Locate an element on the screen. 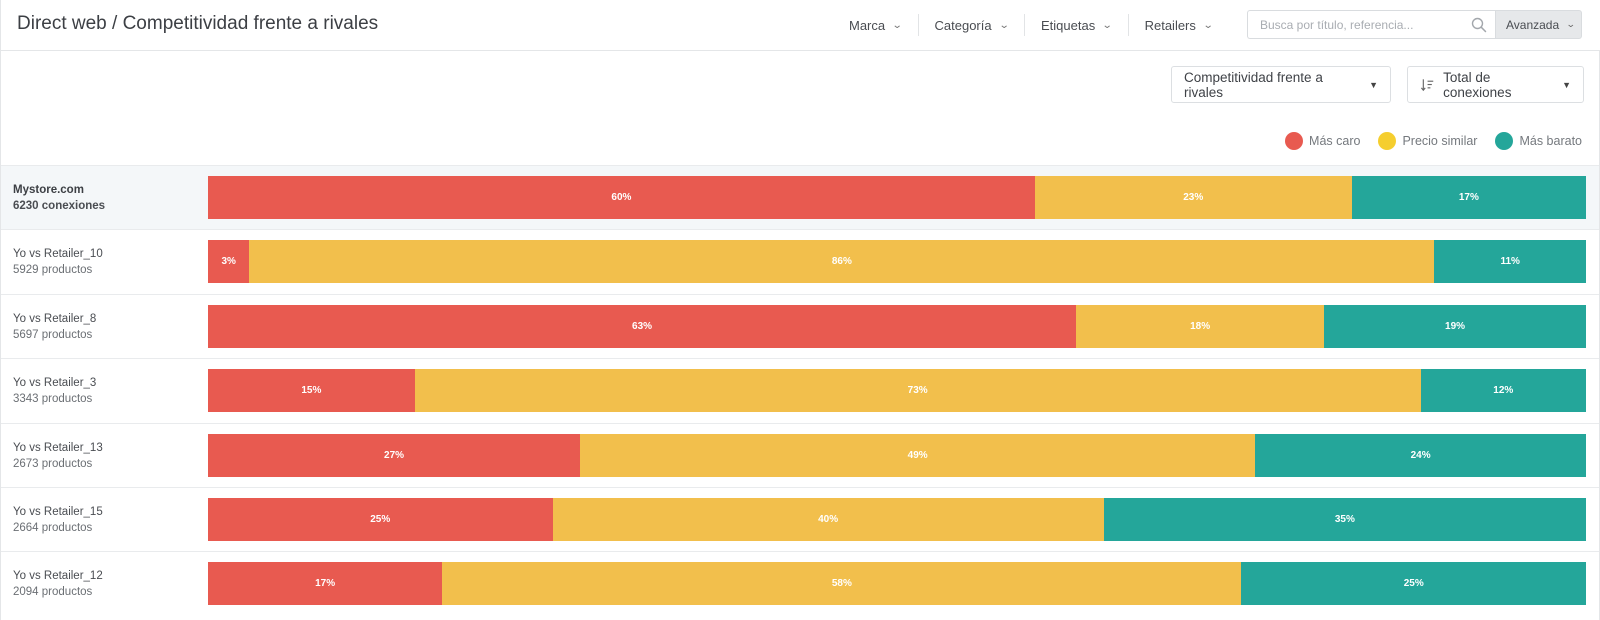 The height and width of the screenshot is (620, 1600). retailer-row: Yo vs Retailer_12 2094 productos 17% 58% 25% is located at coordinates (800, 583).